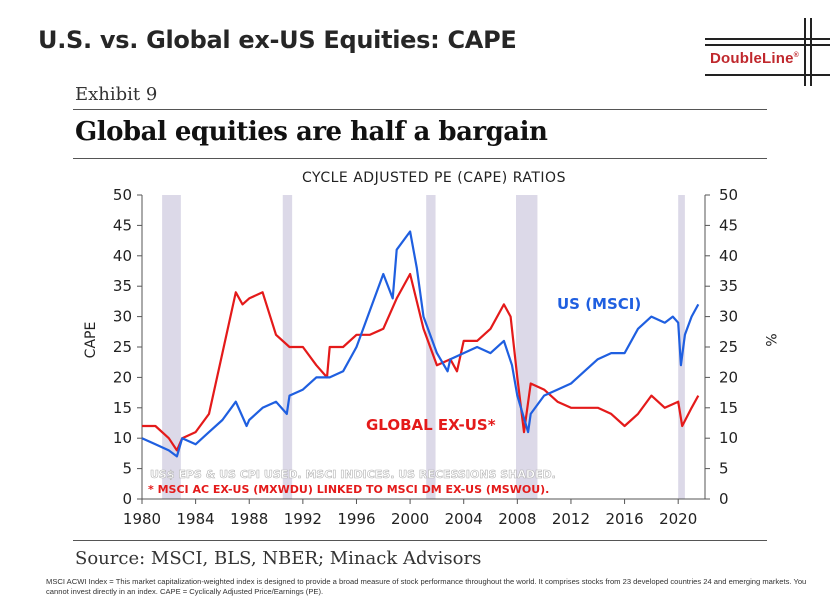 This screenshot has height=604, width=839. I want to click on y-tick-label-left: 25, so click(122, 347).